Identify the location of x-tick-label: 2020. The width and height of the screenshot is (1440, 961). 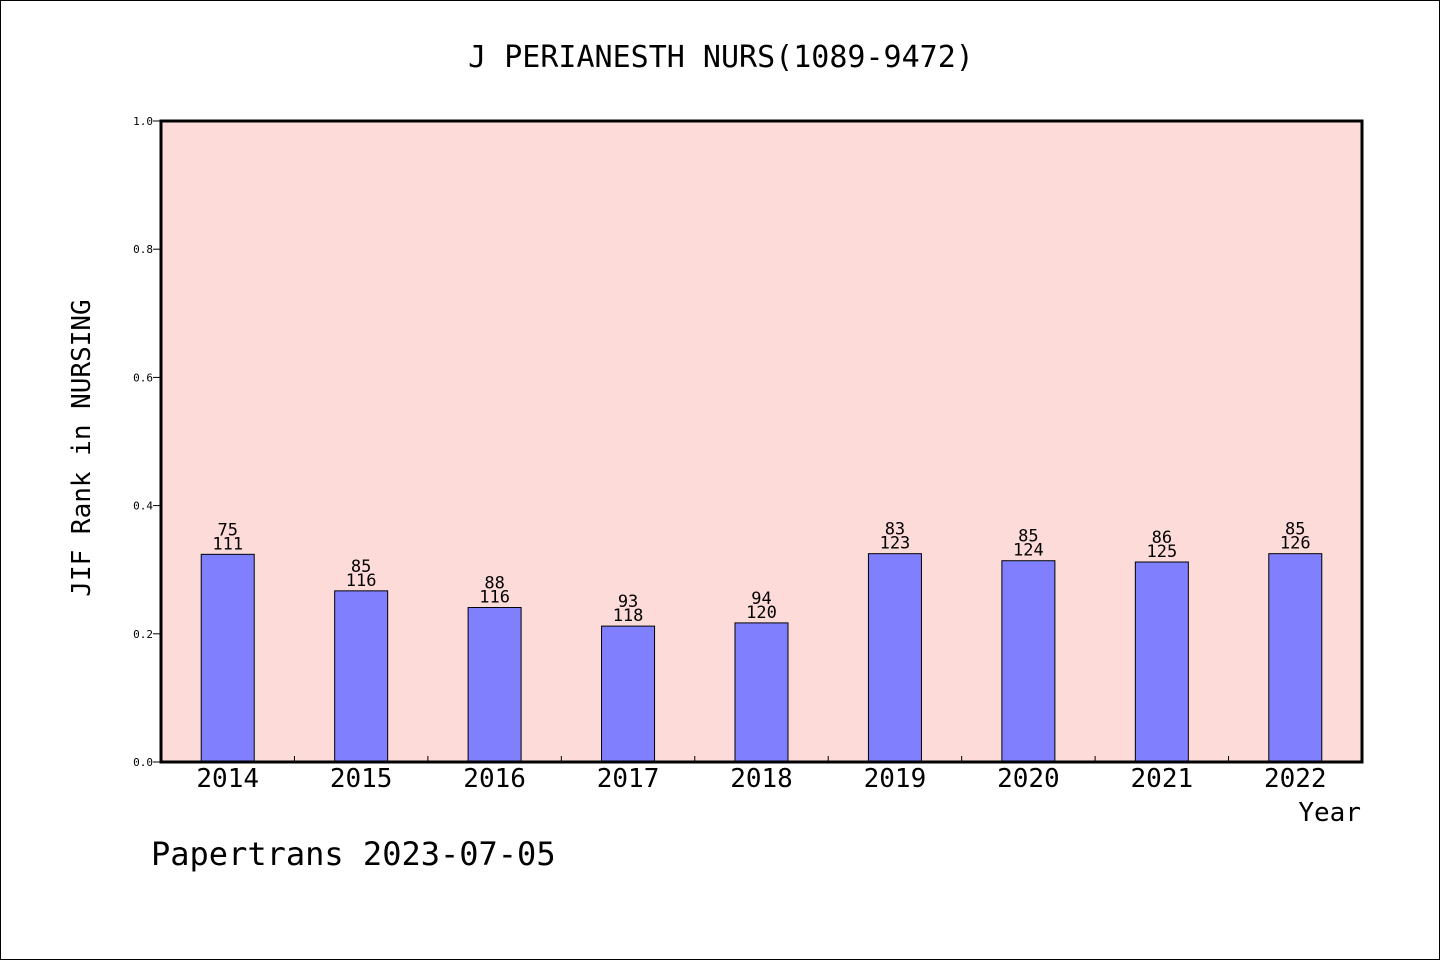
(1028, 779).